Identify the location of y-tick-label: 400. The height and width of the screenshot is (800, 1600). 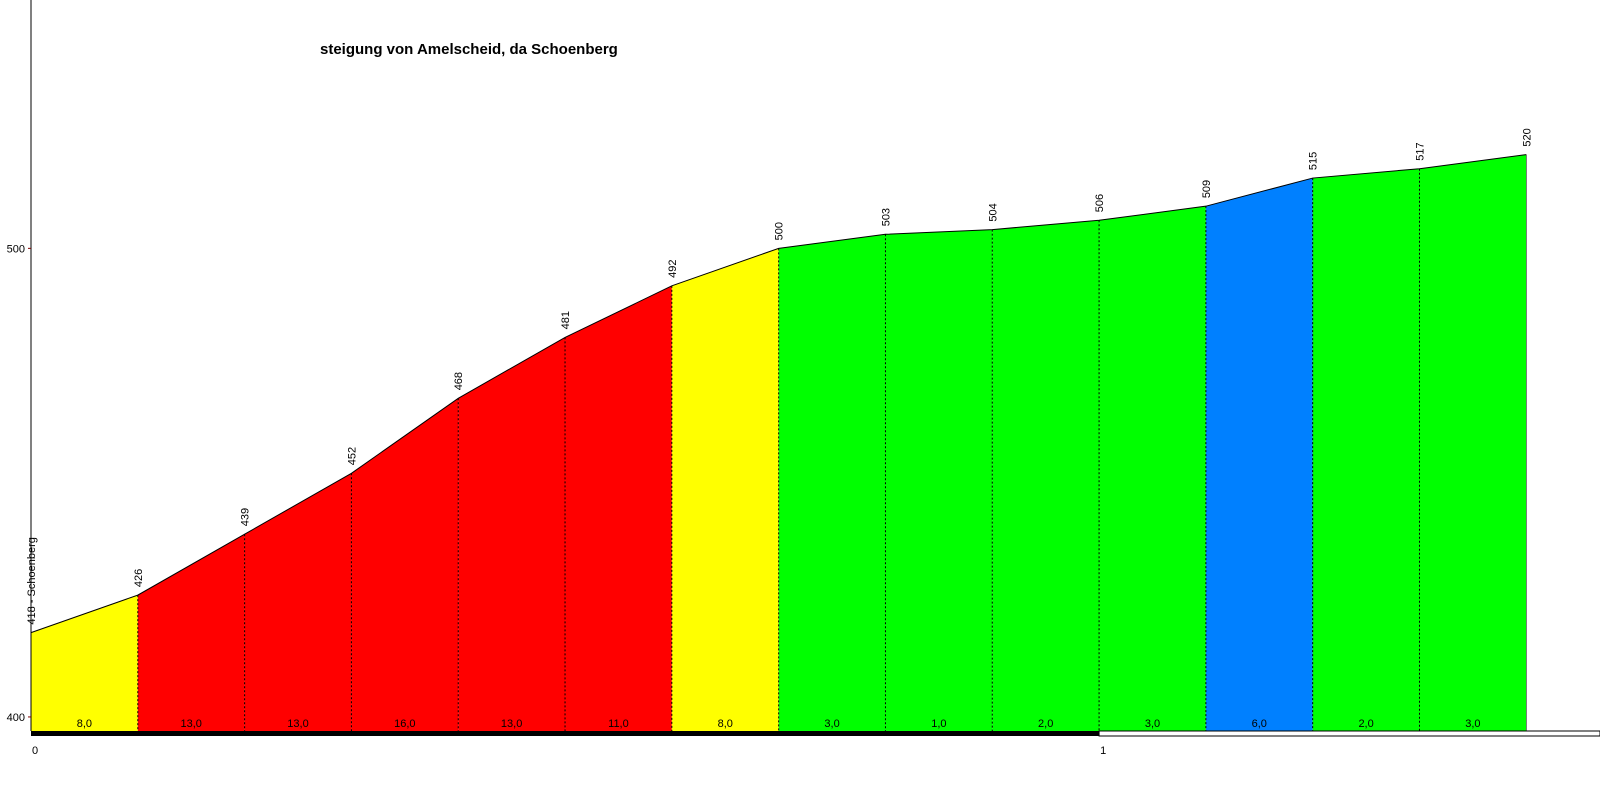
(16, 718).